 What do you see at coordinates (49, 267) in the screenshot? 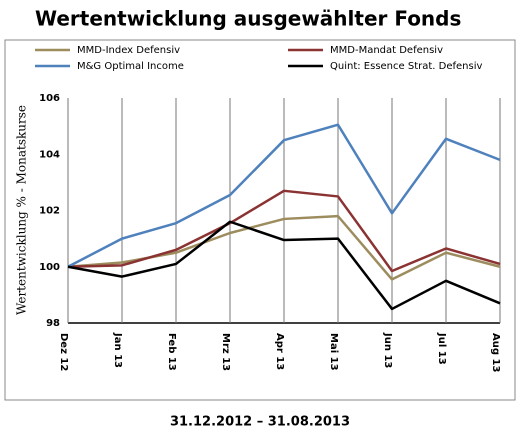
I see `y-tick-label: 100` at bounding box center [49, 267].